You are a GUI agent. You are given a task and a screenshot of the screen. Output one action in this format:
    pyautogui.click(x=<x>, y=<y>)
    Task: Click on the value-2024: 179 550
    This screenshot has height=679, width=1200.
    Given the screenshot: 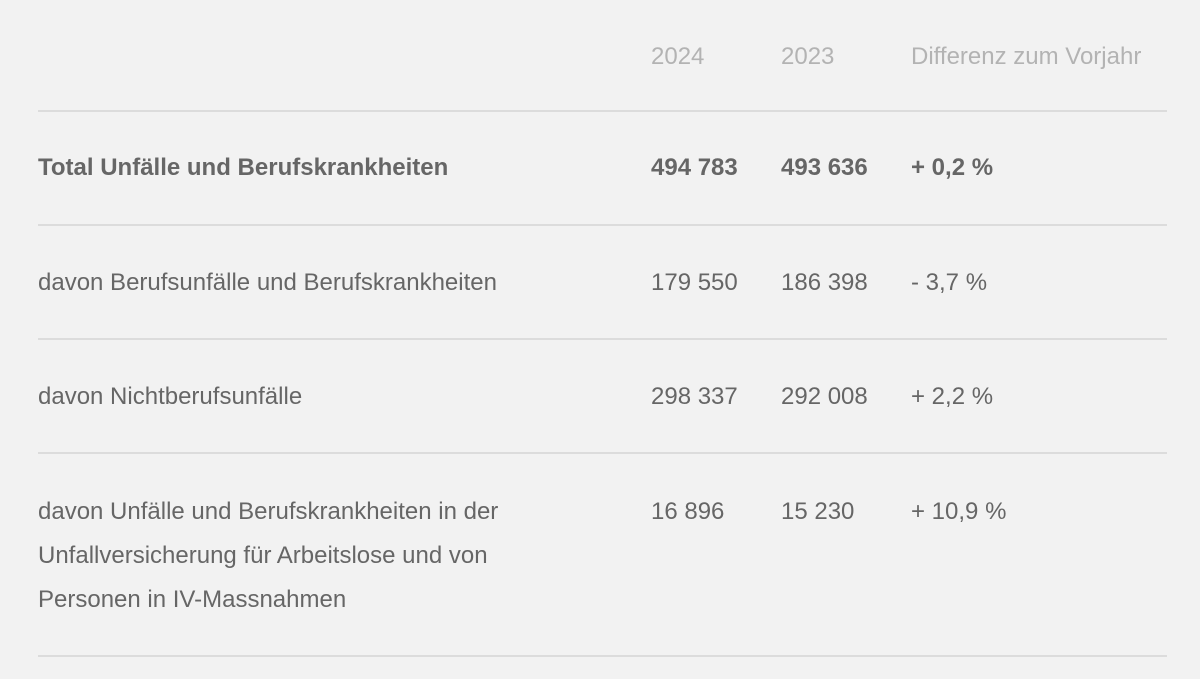 What is the action you would take?
    pyautogui.click(x=694, y=282)
    